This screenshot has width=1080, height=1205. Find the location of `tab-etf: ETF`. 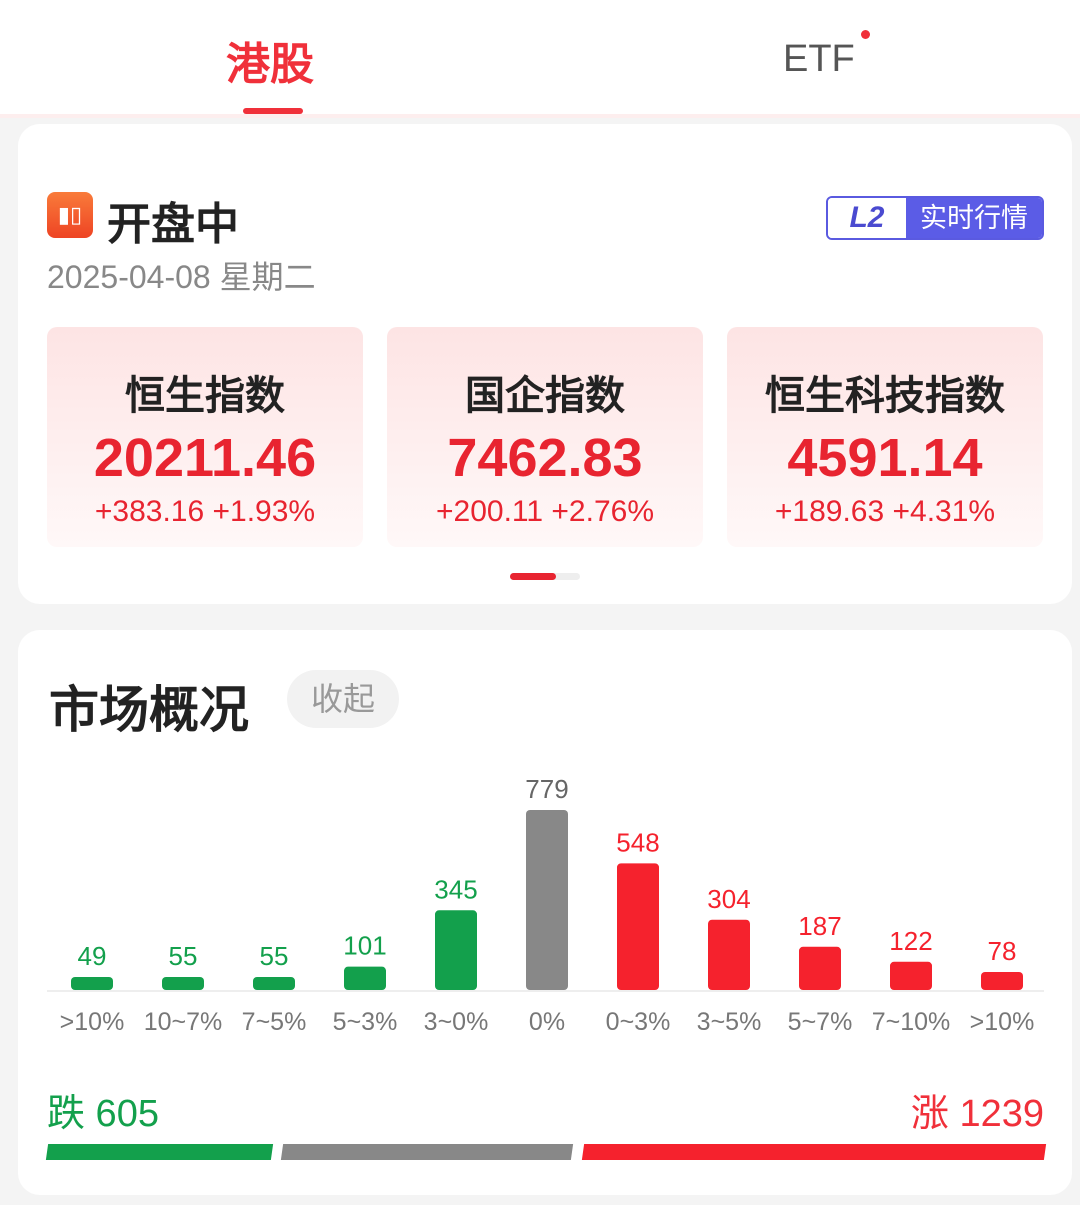

tab-etf: ETF is located at coordinates (819, 59).